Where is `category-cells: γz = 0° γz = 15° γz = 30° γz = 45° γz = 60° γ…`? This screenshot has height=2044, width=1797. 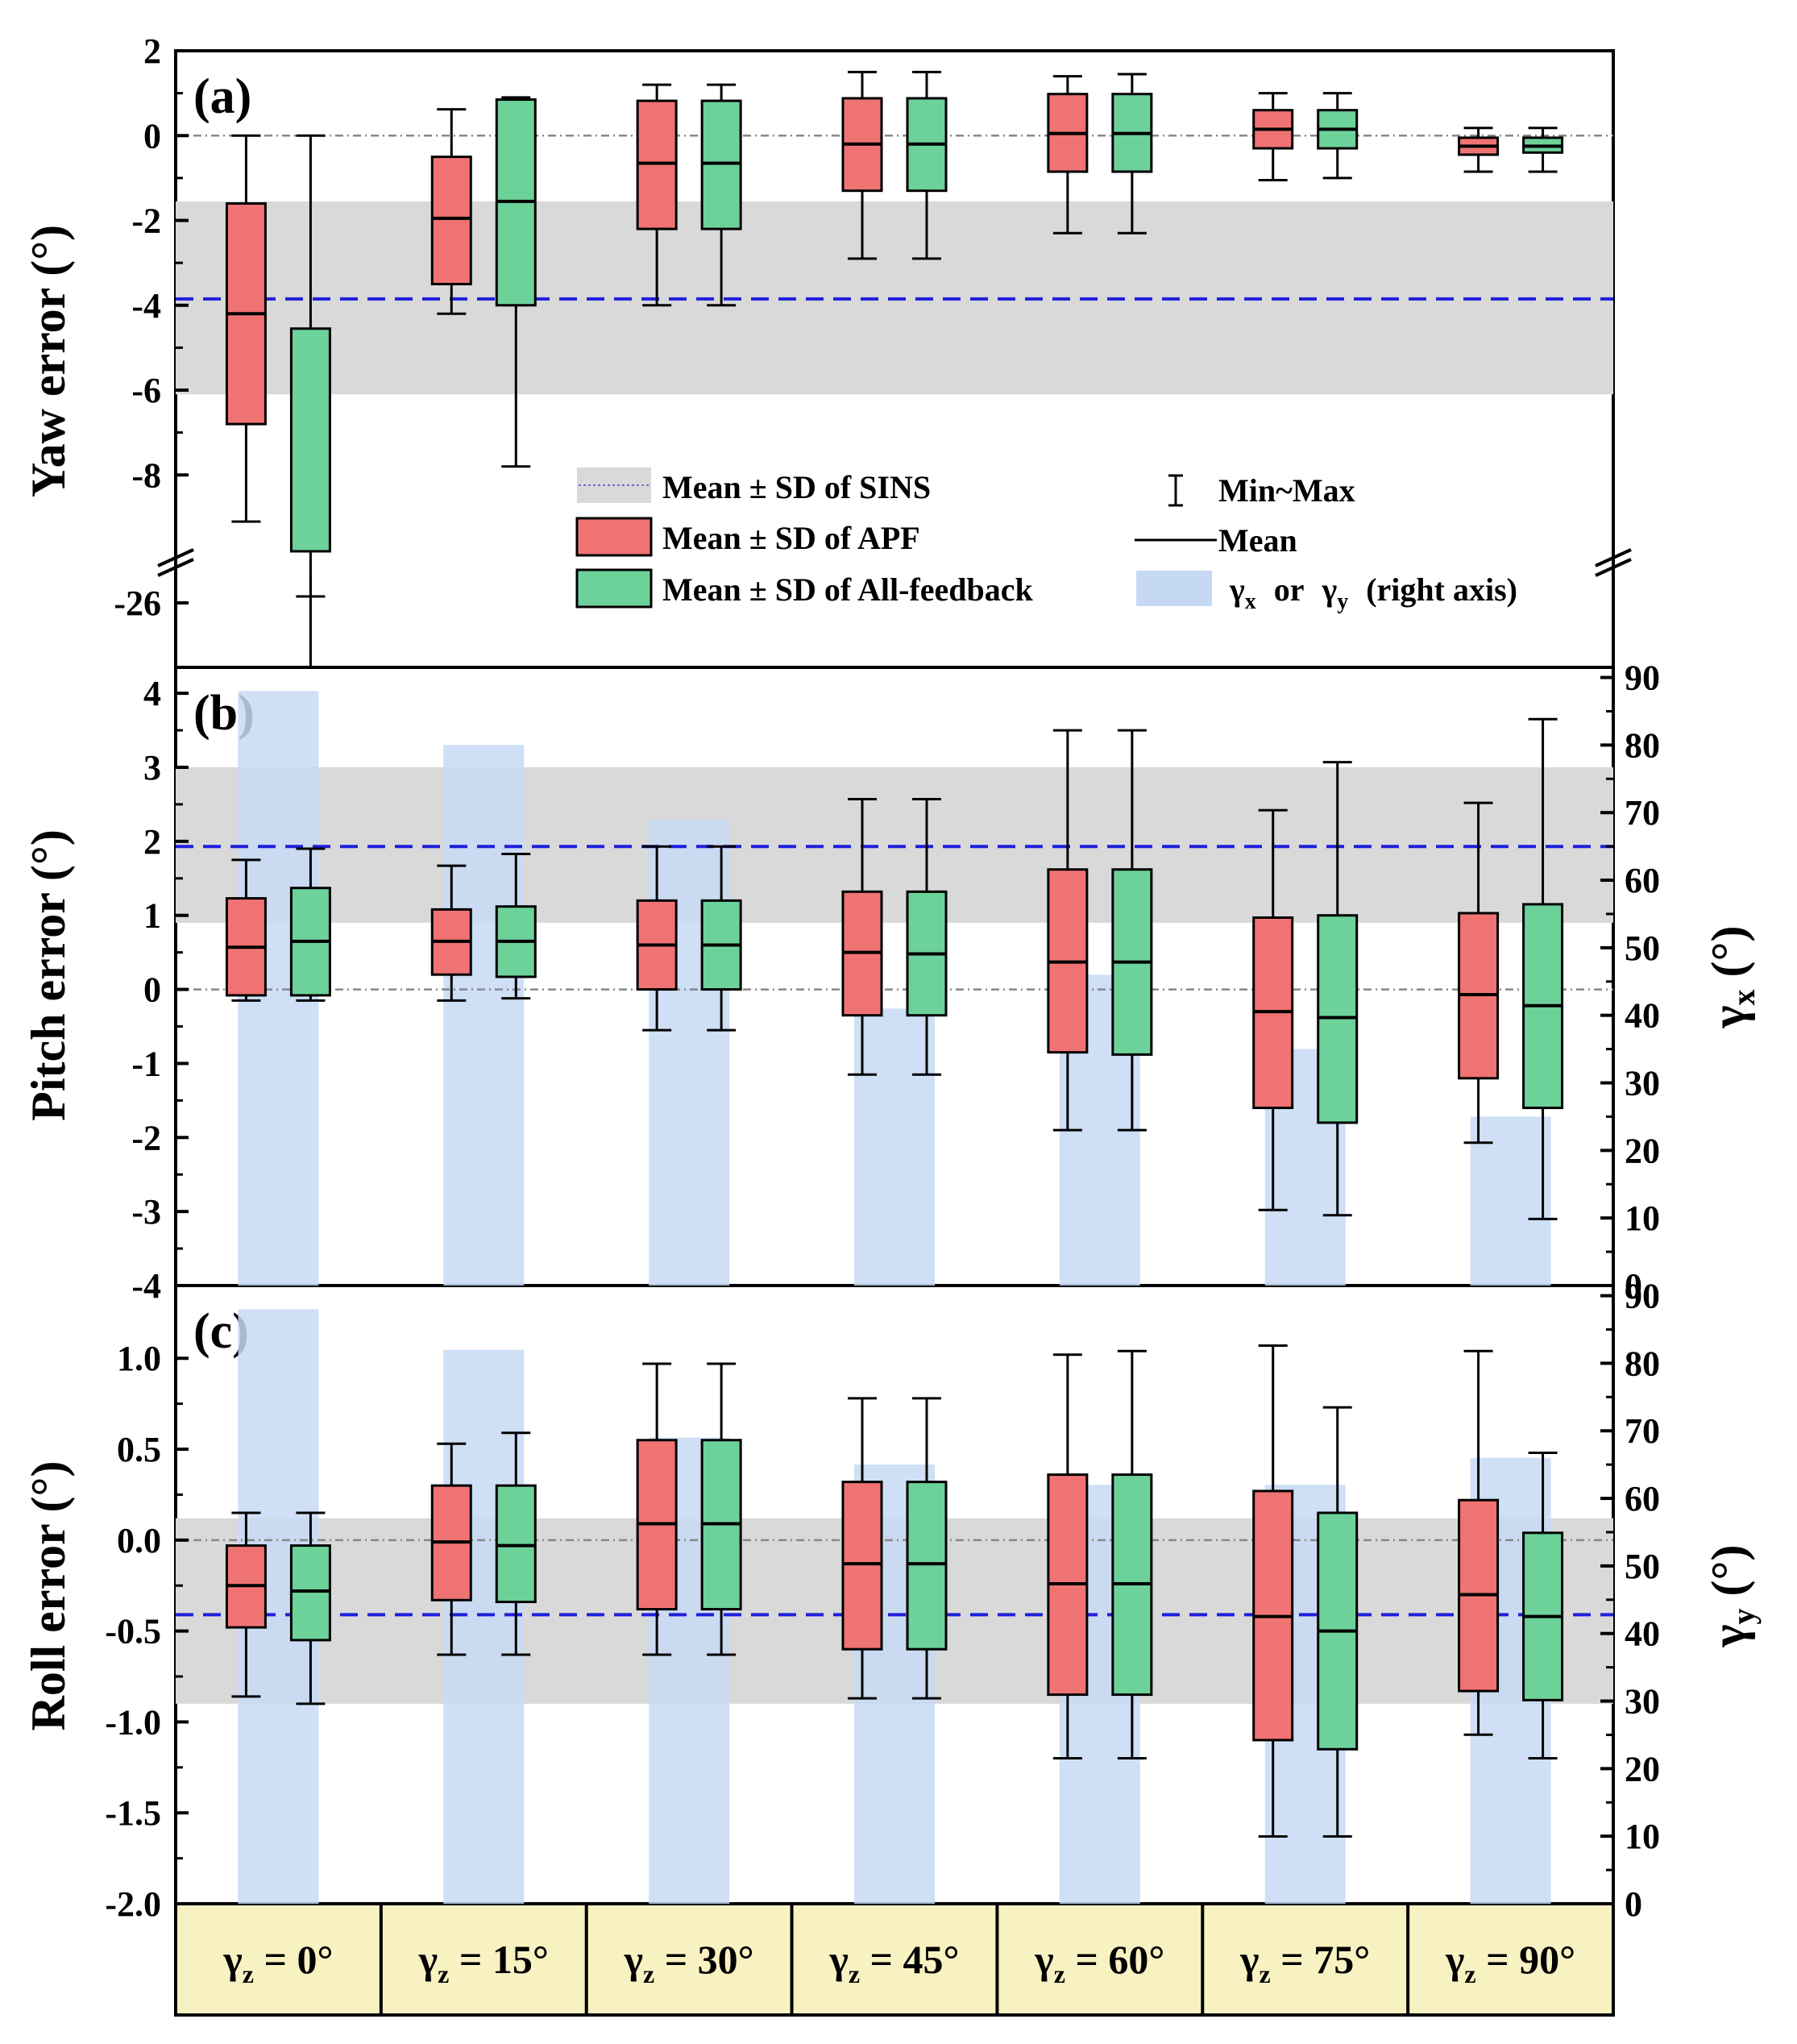
category-cells: γz = 0° γz = 15° γz = 30° γz = 45° γz = 60° γ… is located at coordinates (898, 1959).